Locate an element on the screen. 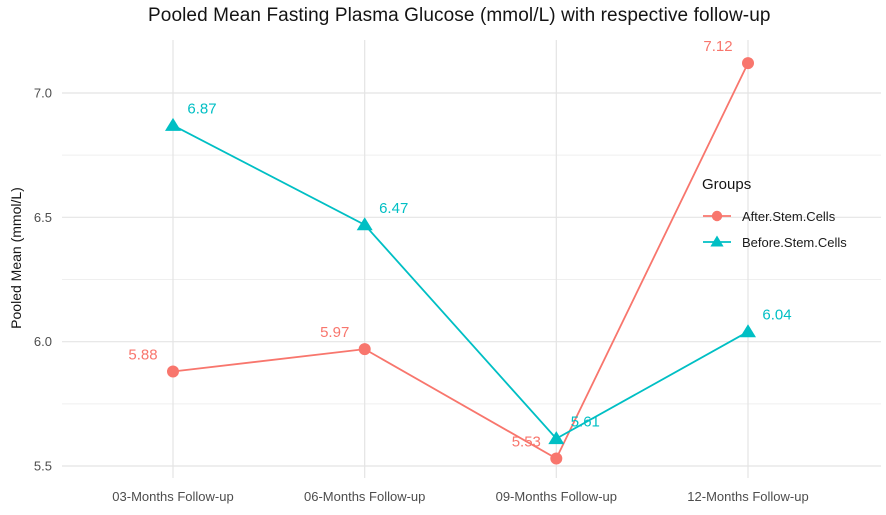 This screenshot has width=886, height=515. y-tick-label: 6.5 is located at coordinates (43, 217).